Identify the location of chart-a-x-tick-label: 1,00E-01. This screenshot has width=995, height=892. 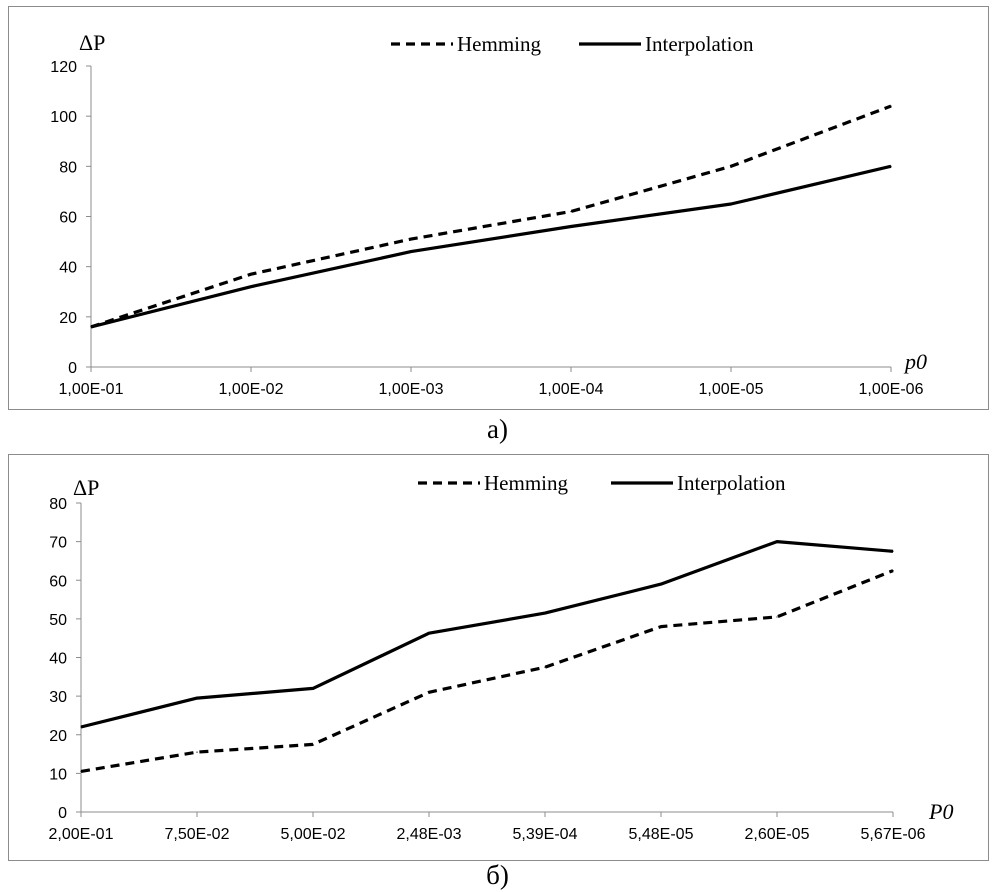
(91, 389).